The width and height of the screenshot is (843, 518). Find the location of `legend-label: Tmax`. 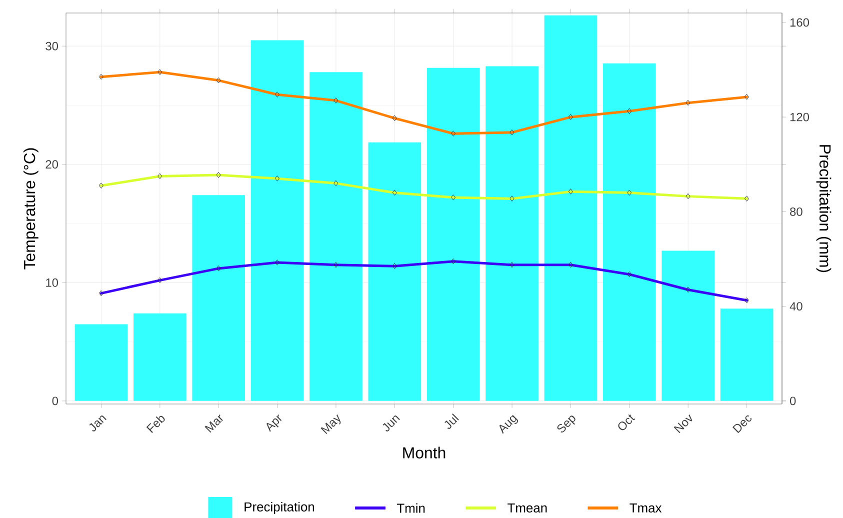

legend-label: Tmax is located at coordinates (646, 508).